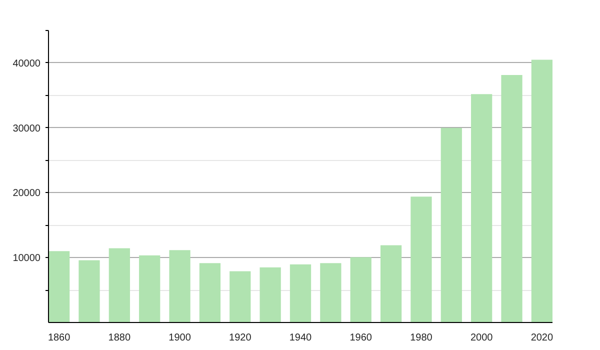 The image size is (600, 350). Describe the element at coordinates (300, 338) in the screenshot. I see `x-tick-label: 1940` at that location.